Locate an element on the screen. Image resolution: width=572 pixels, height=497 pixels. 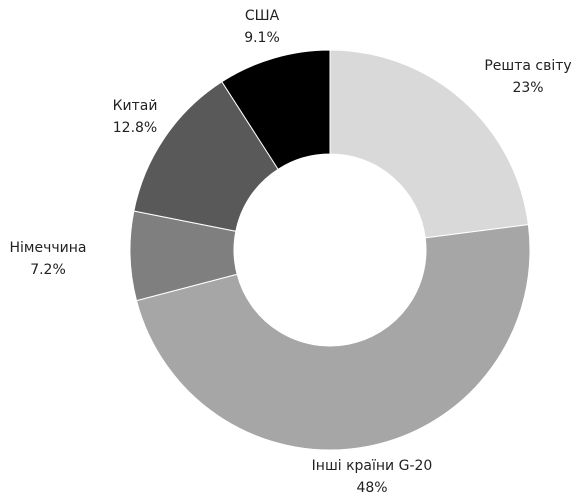
slice-label: Китай is located at coordinates (135, 106).